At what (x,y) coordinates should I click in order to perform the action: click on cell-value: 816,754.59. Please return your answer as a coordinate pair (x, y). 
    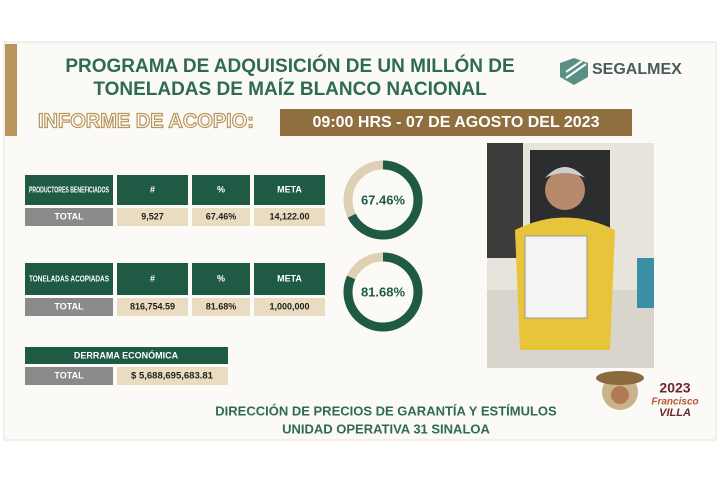
    Looking at the image, I should click on (152, 306).